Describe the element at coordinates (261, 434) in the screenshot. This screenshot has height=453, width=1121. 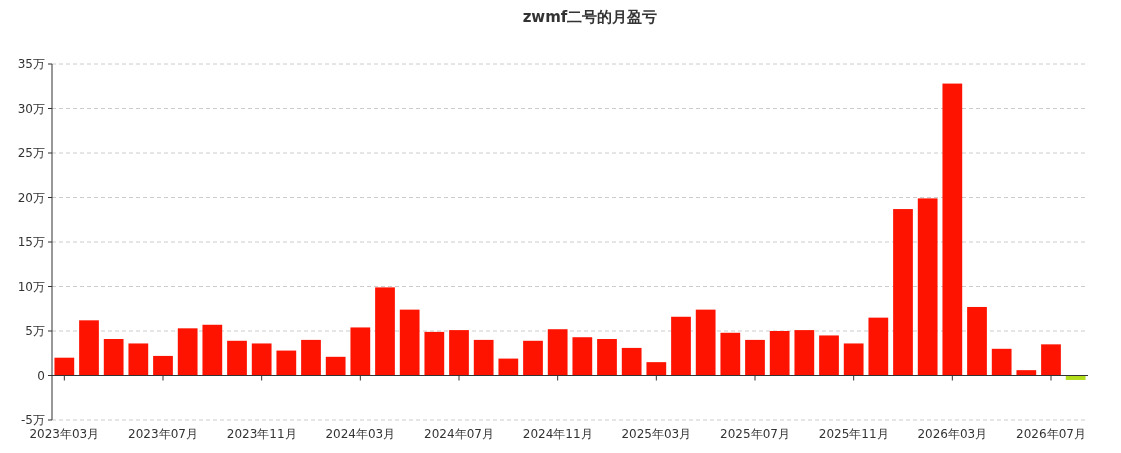
I see `x-tick-label: 2023年11月` at that location.